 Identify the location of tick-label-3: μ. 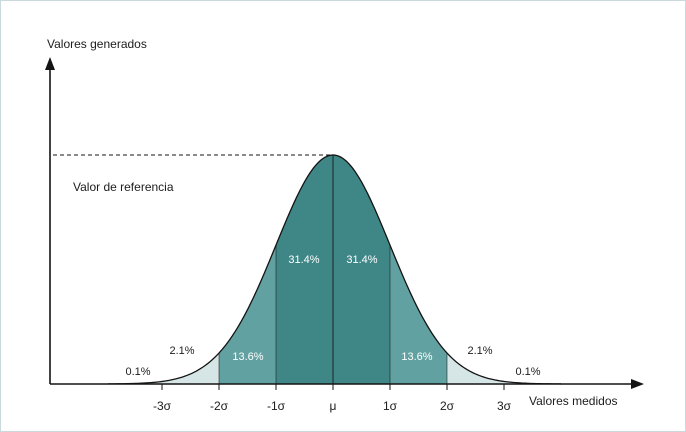
(333, 406).